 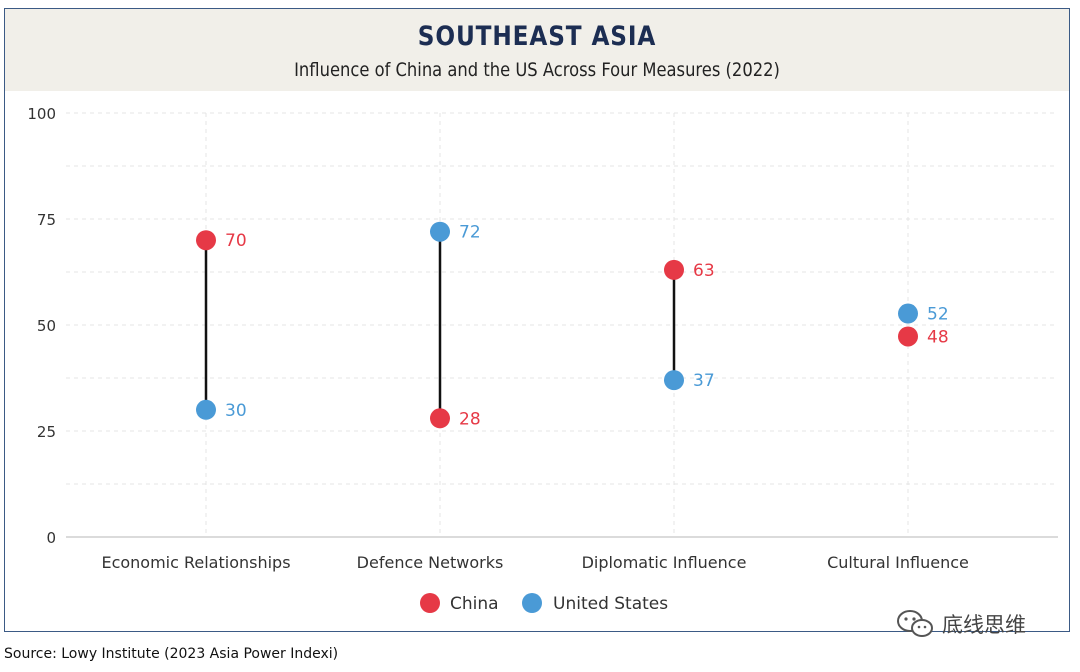 I want to click on data-label: 63, so click(x=704, y=271).